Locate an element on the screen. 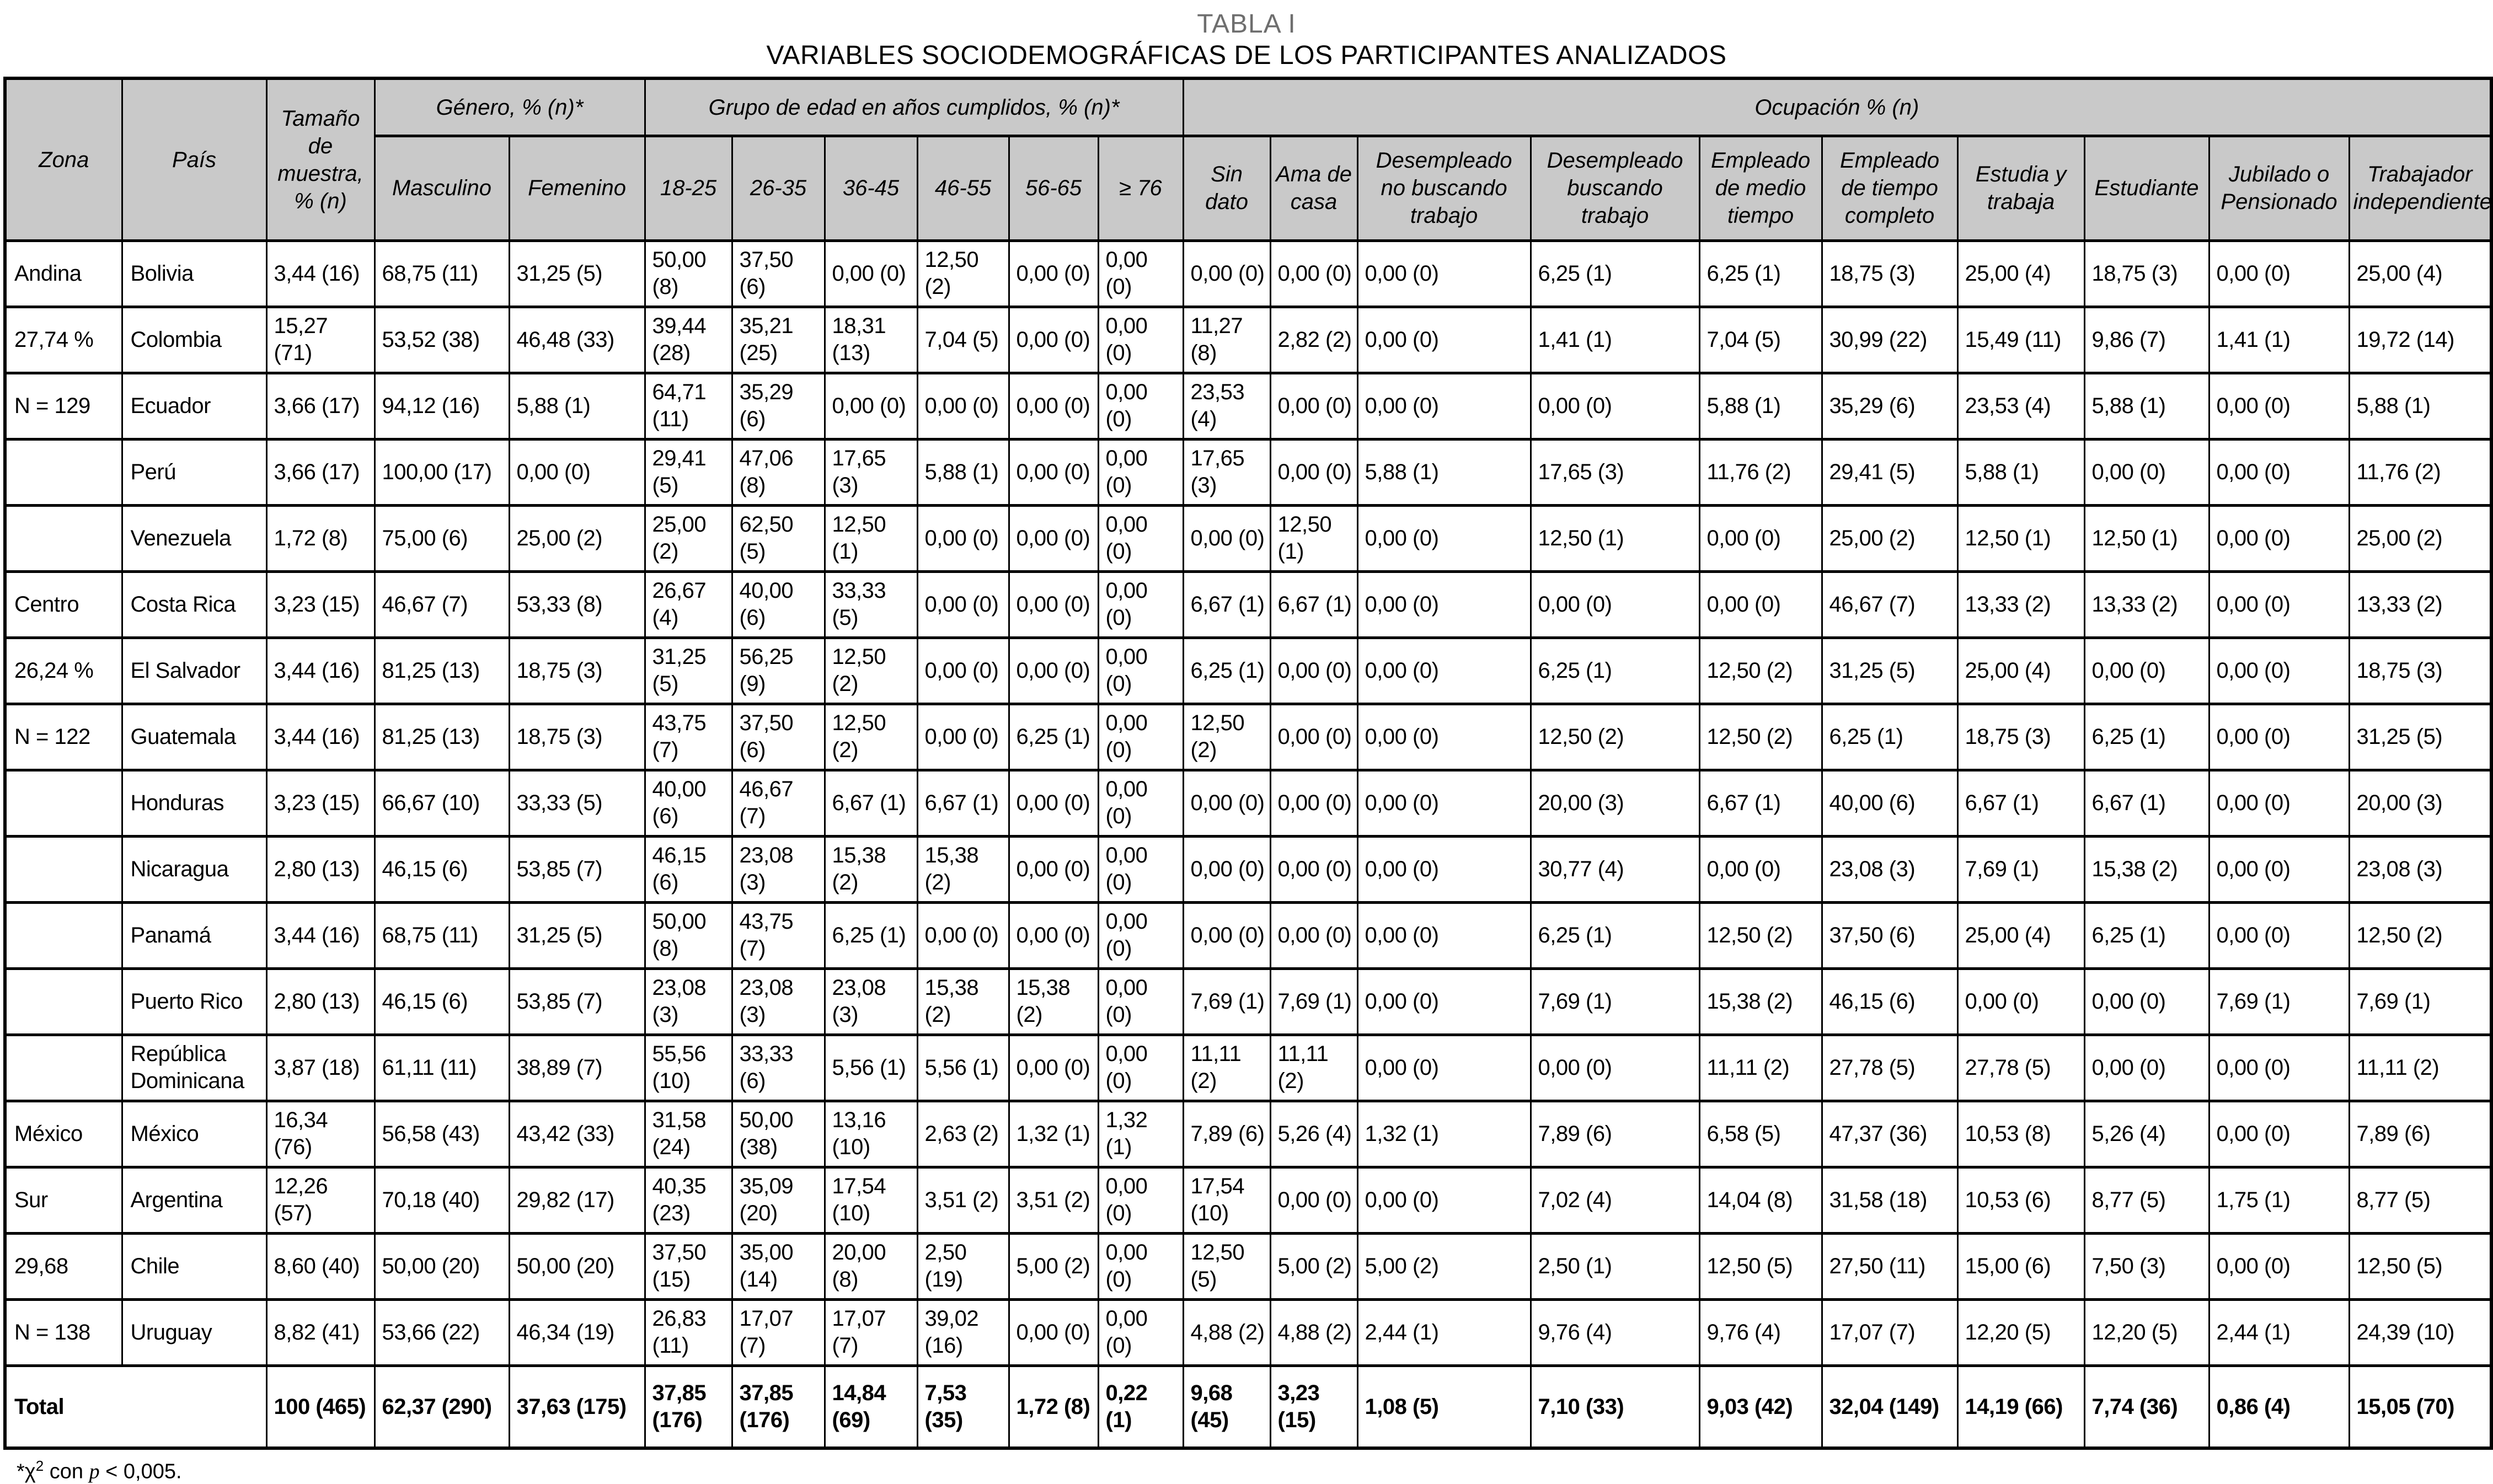 The width and height of the screenshot is (2493, 1484). sub-header-cell: Femenino is located at coordinates (577, 188).